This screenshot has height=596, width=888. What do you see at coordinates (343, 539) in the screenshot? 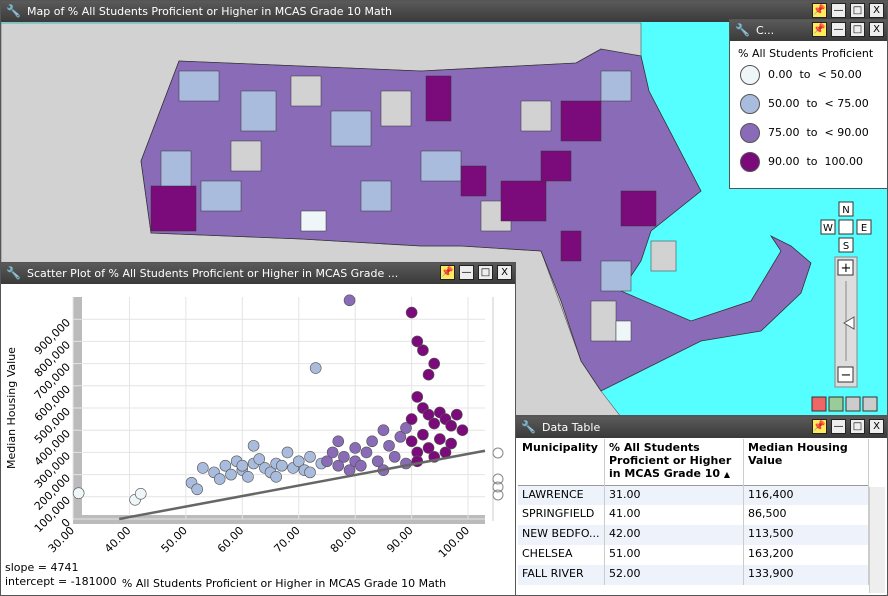
I see `x-tick-label: 80.00` at bounding box center [343, 539].